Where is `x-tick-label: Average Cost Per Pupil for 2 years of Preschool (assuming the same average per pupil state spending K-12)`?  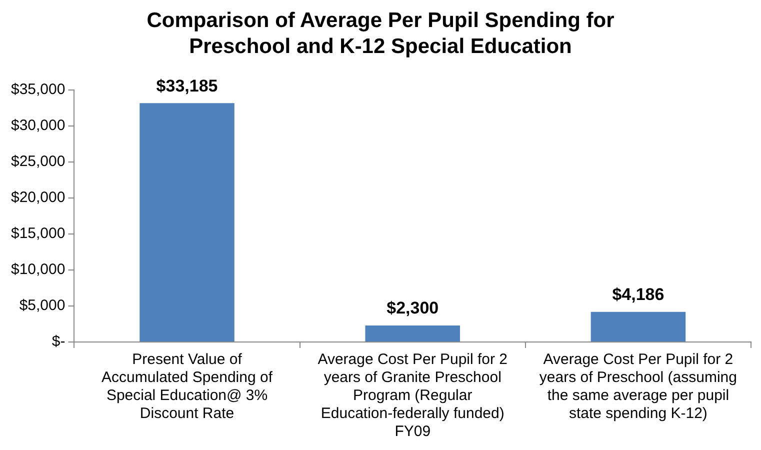 x-tick-label: Average Cost Per Pupil for 2 years of Preschool (assuming the same average per pupil state spending K-12) is located at coordinates (638, 386).